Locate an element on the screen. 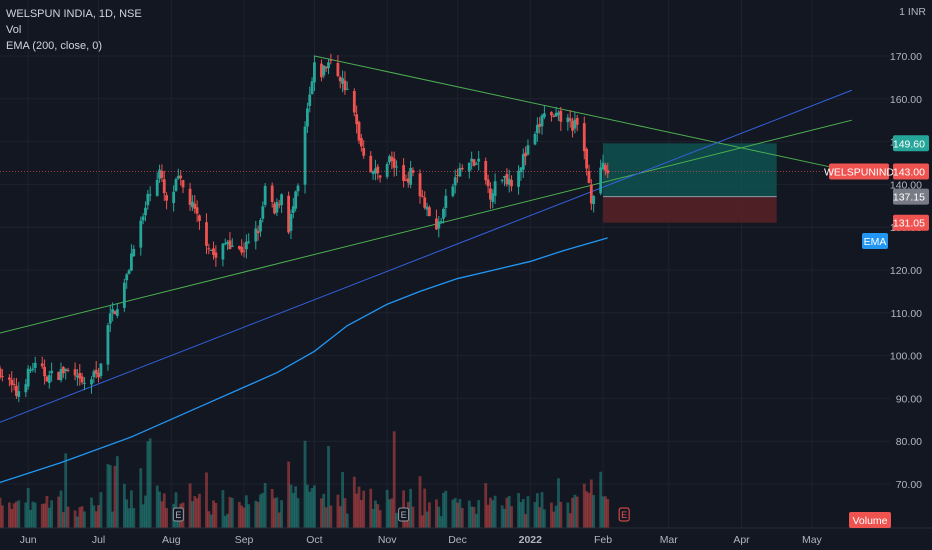 The width and height of the screenshot is (932, 550). volume-indicator-label: Vol is located at coordinates (14, 30).